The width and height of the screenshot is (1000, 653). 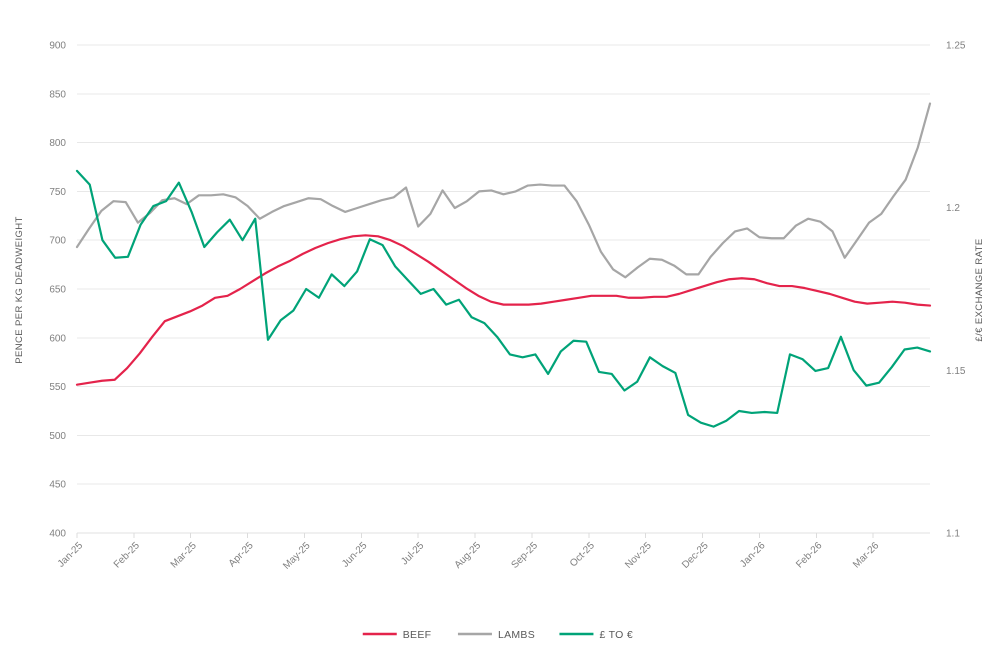 What do you see at coordinates (57, 143) in the screenshot?
I see `y-axis-left-tick-label: 800` at bounding box center [57, 143].